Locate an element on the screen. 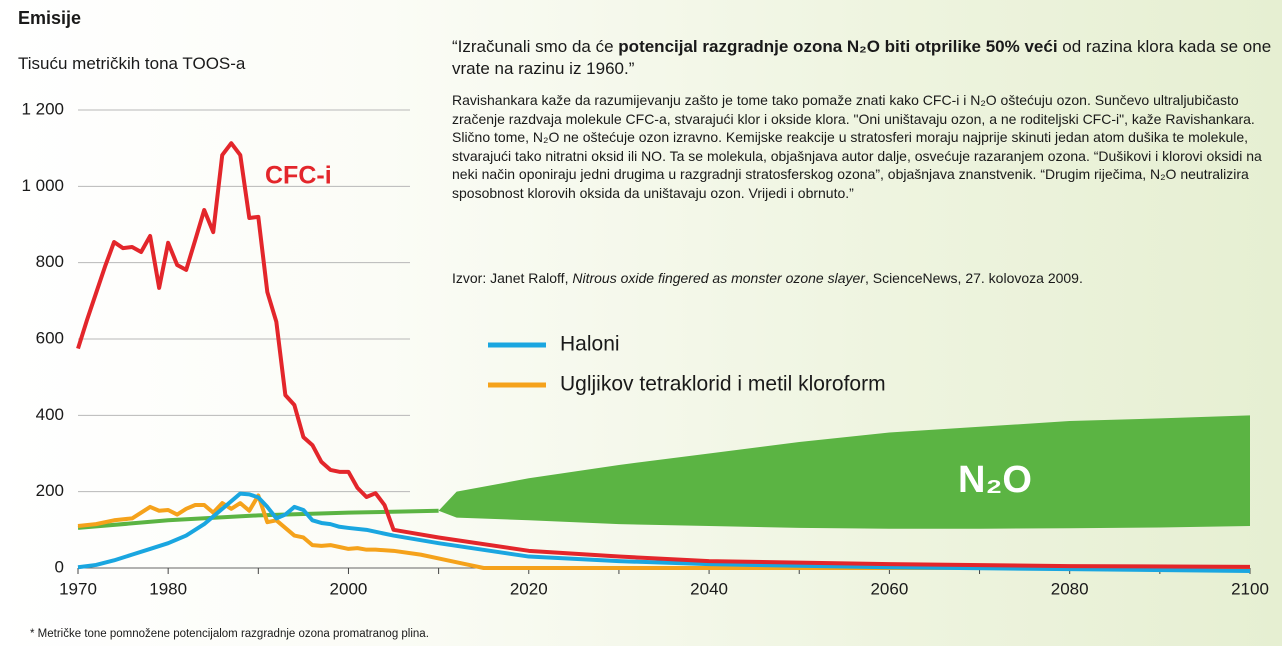  y-tick-label: 200 is located at coordinates (50, 490).